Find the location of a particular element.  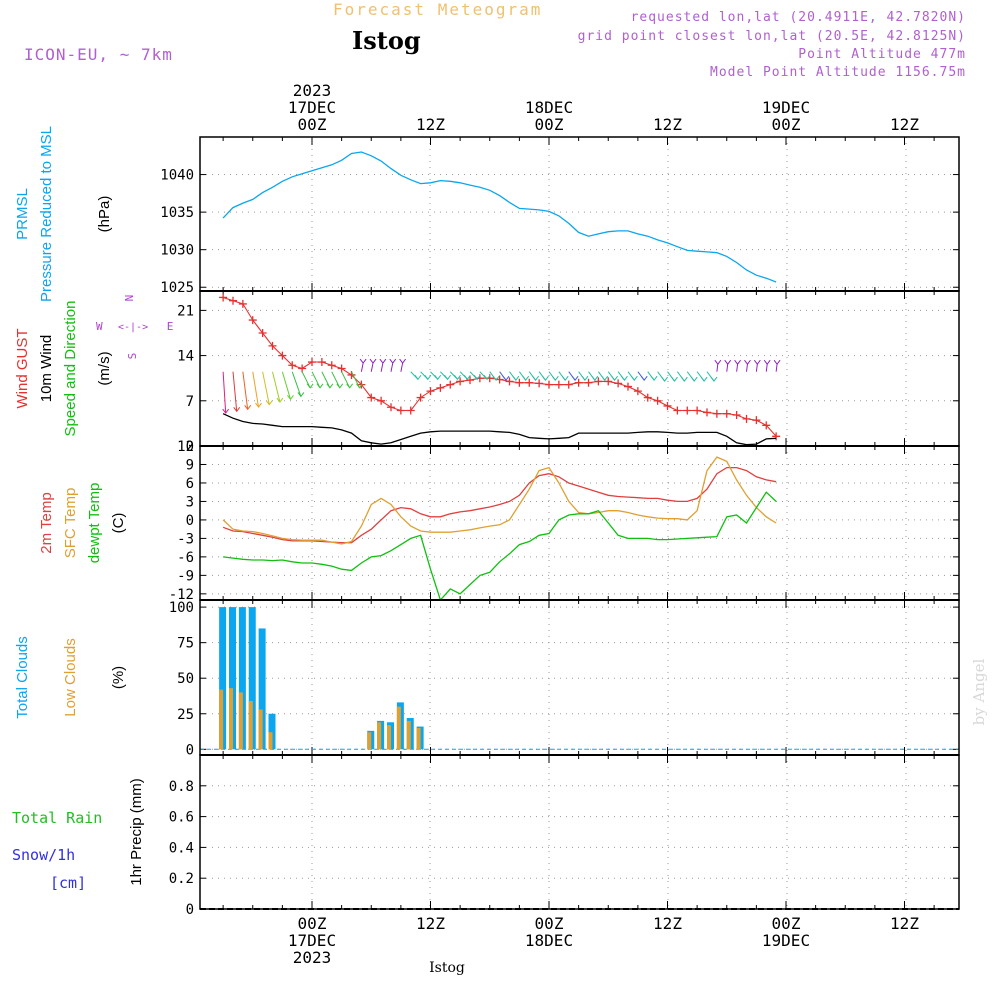

top-time-label: 2023 is located at coordinates (312, 90).